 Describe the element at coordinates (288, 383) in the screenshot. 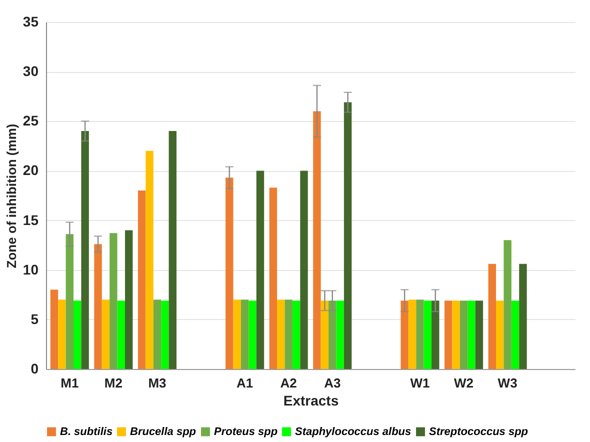

I see `x-tick-label: A2` at that location.